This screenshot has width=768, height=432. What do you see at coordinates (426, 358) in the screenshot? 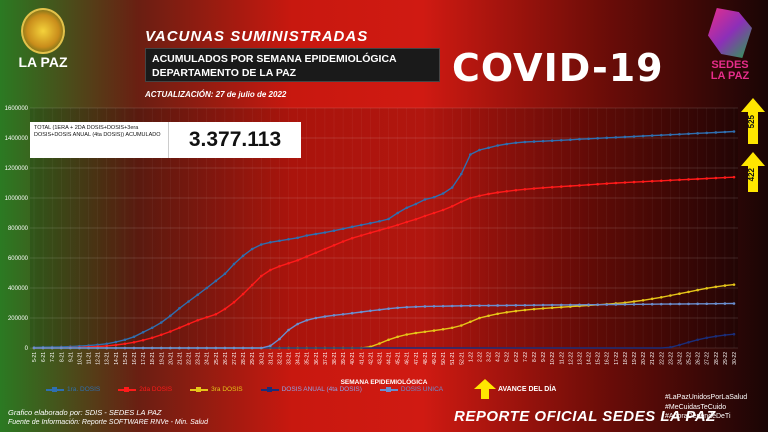
I see `x-tick-label: 48-21` at bounding box center [426, 358].